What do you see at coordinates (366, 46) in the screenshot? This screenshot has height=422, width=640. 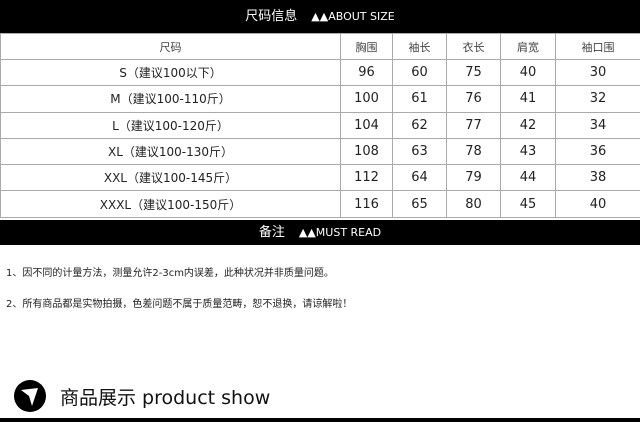 I see `column-header: 胸围` at bounding box center [366, 46].